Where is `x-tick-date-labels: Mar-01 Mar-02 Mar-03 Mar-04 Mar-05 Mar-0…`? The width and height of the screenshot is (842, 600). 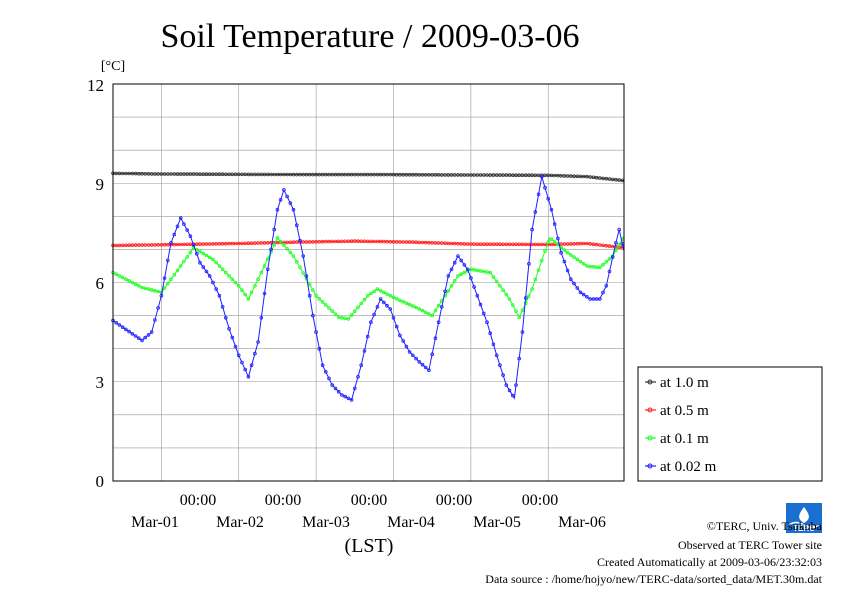
x-tick-date-labels: Mar-01 Mar-02 Mar-03 Mar-04 Mar-05 Mar-0… is located at coordinates (368, 522).